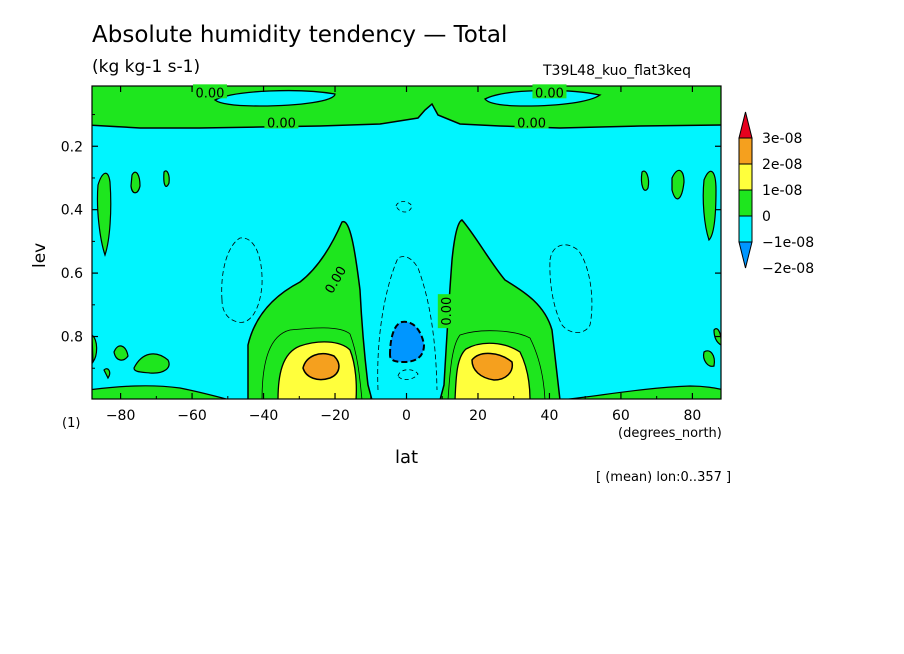  Describe the element at coordinates (242, 280) in the screenshot. I see `neg-contour-left` at that location.